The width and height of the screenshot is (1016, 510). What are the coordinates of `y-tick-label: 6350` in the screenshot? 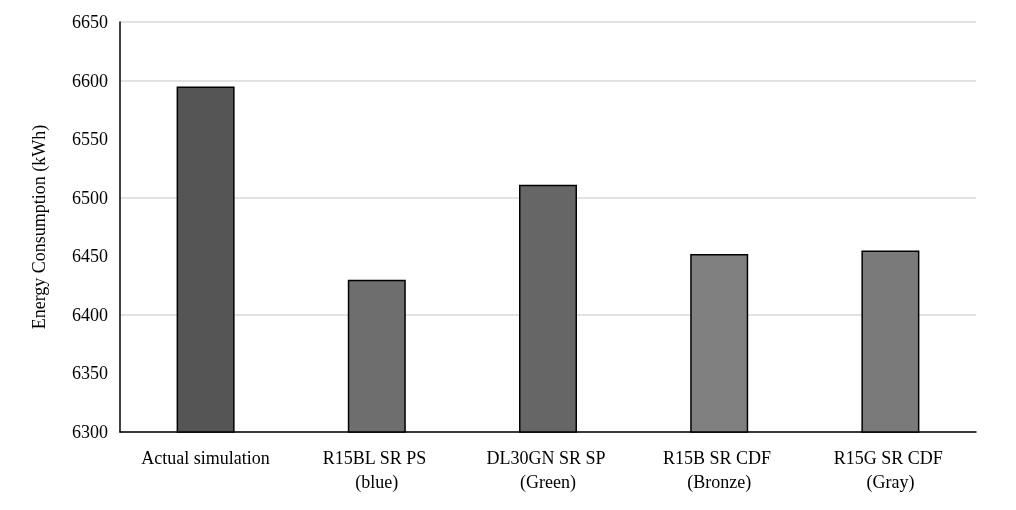 It's located at (90, 373).